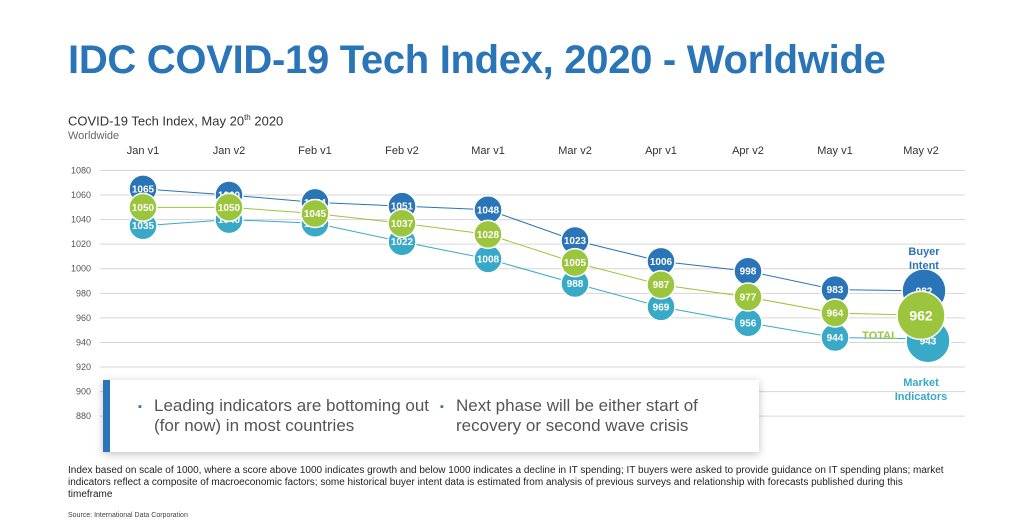  Describe the element at coordinates (229, 151) in the screenshot. I see `x-category-label: Jan v2` at that location.